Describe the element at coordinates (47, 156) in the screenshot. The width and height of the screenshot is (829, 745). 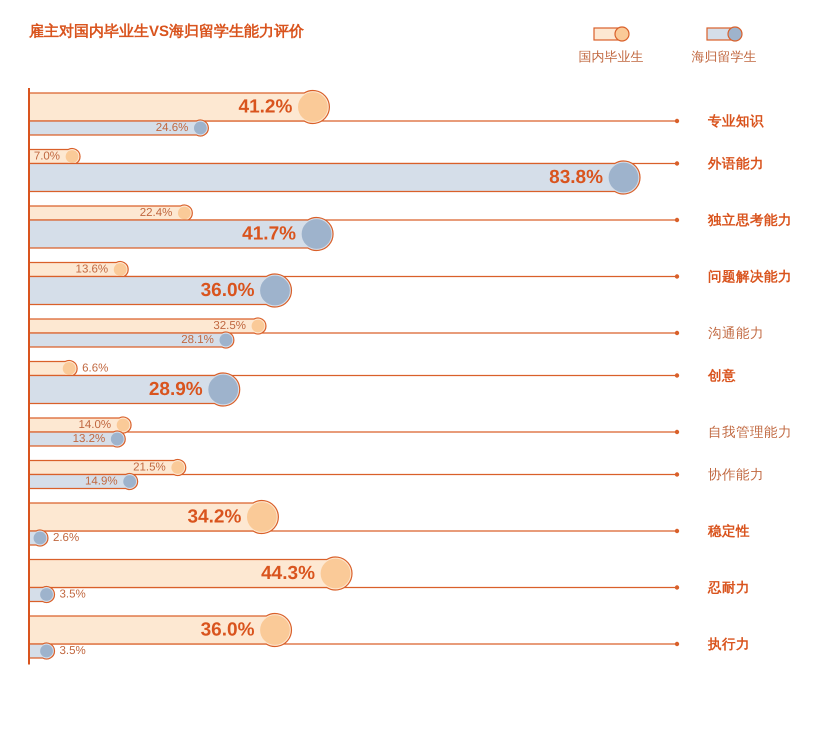
I see `data-label: 7.0%` at that location.